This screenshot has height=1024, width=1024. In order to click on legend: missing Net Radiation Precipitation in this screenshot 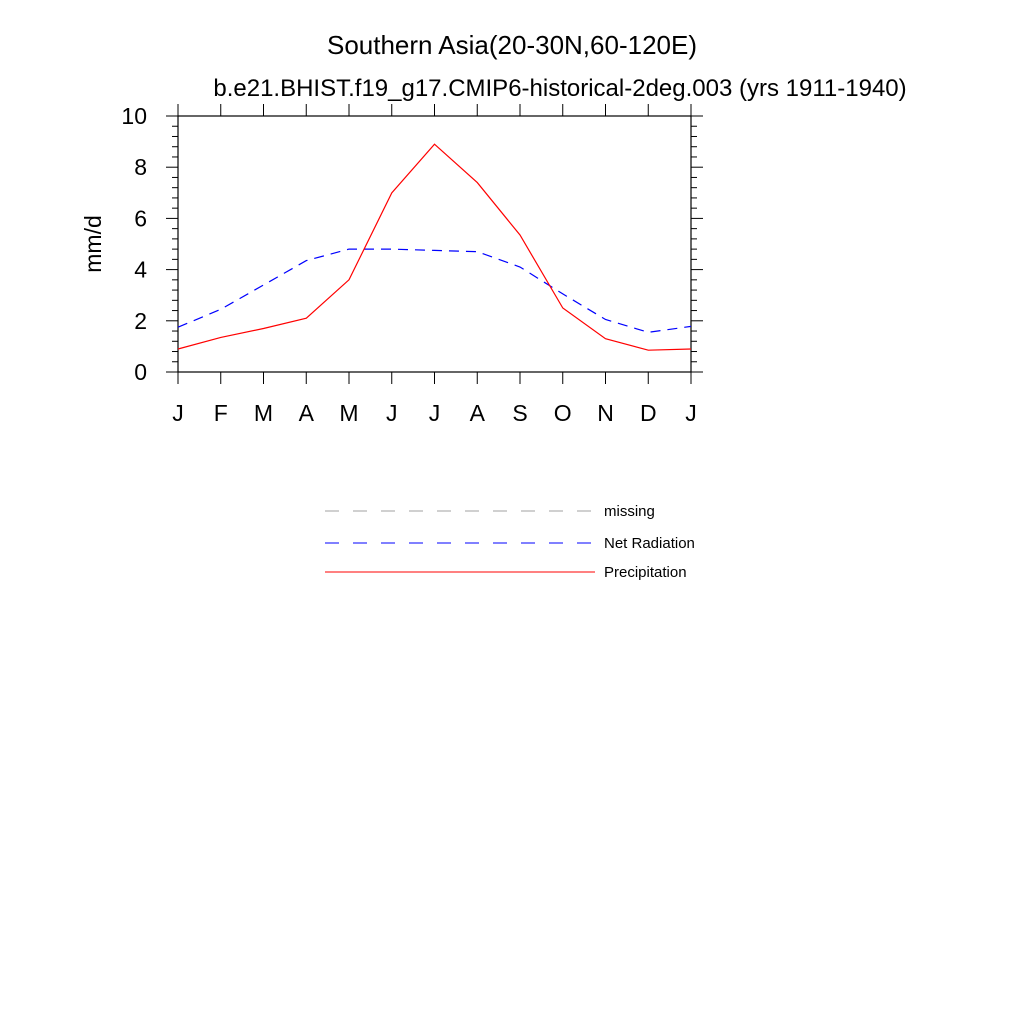, I will do `click(510, 542)`.